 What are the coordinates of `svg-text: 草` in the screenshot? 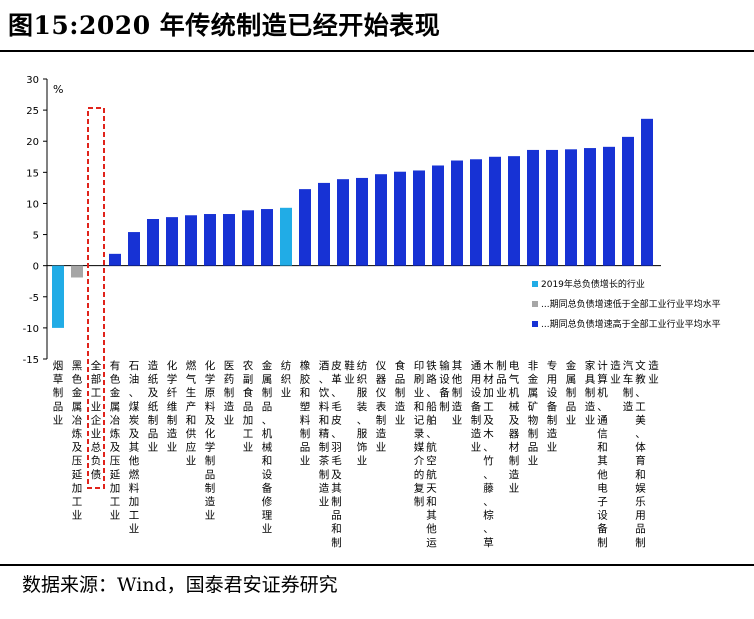 It's located at (488, 543).